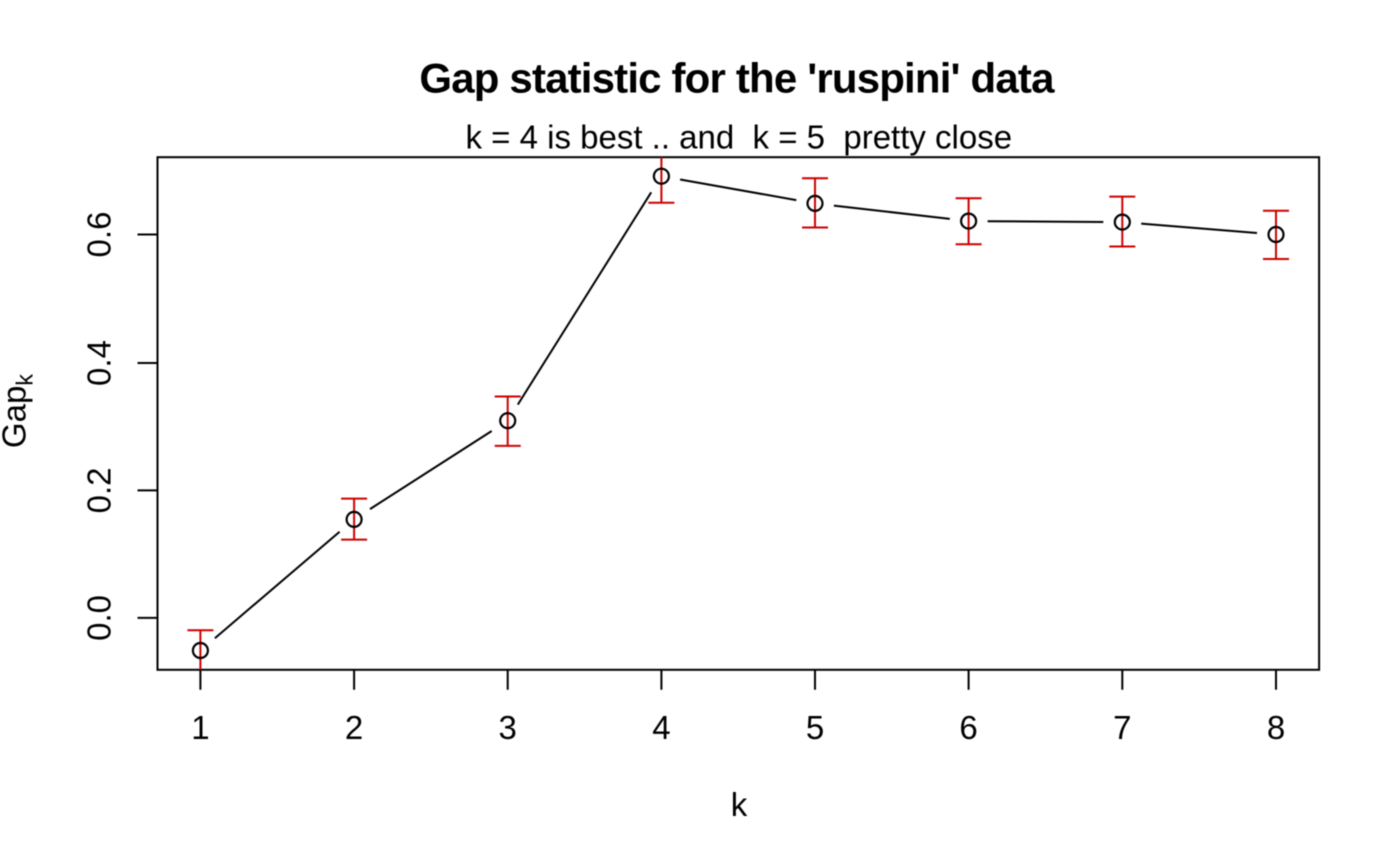 The height and width of the screenshot is (866, 1400). What do you see at coordinates (354, 727) in the screenshot?
I see `svg-text: 2` at bounding box center [354, 727].